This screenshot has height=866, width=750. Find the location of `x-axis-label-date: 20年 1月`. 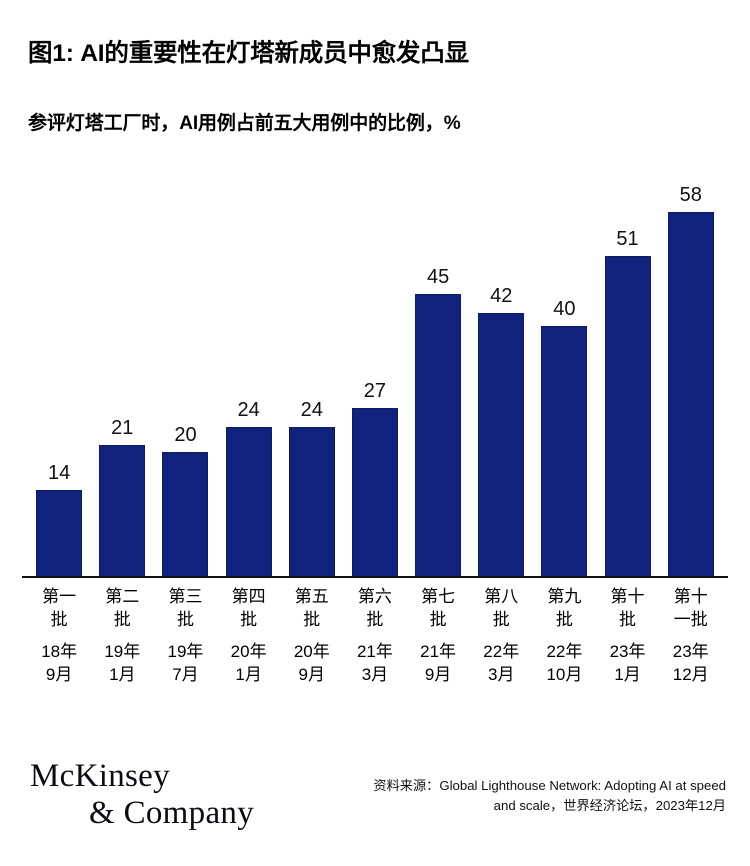

x-axis-label-date: 20年 1月 is located at coordinates (248, 664).